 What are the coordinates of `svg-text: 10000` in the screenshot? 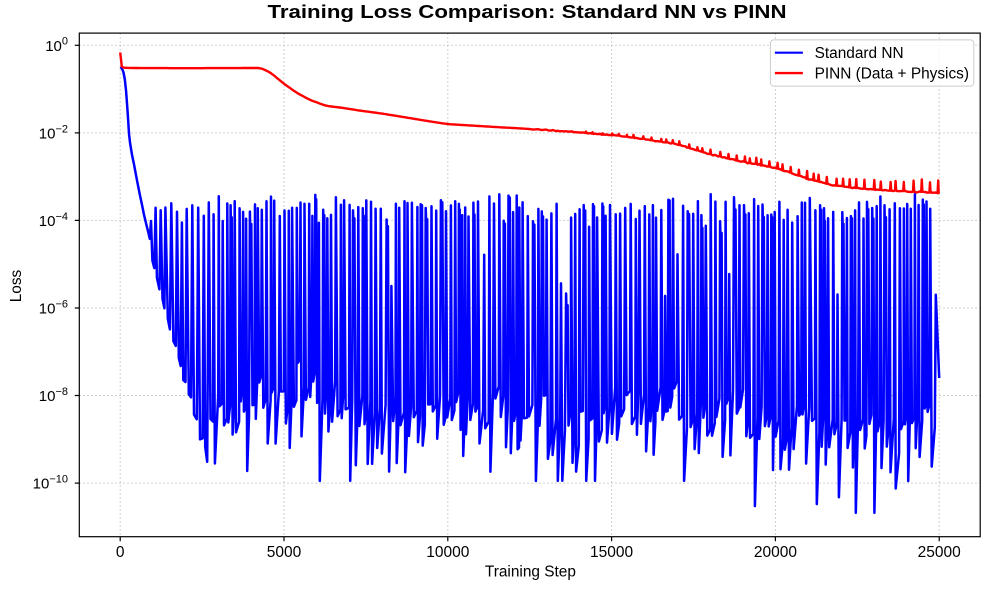 It's located at (447, 552).